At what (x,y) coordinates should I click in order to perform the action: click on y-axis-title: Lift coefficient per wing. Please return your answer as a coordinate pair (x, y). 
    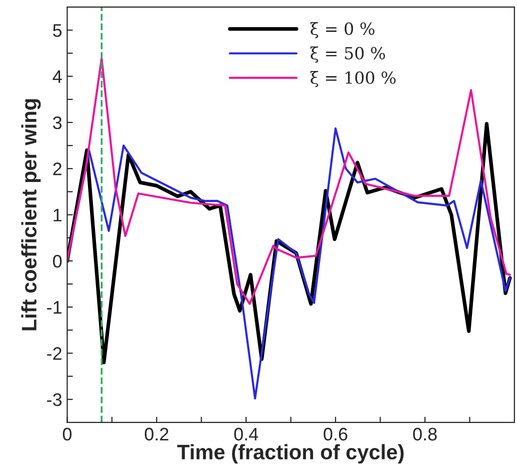
    Looking at the image, I should click on (31, 214).